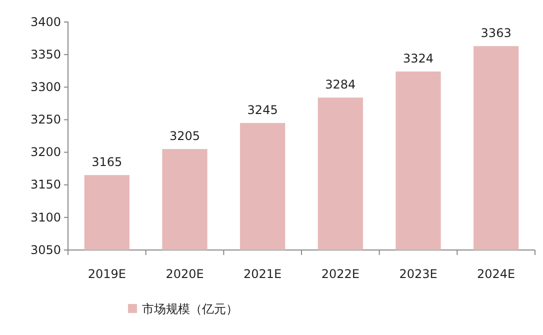 The image size is (543, 335). I want to click on data-label: 3363, so click(496, 33).